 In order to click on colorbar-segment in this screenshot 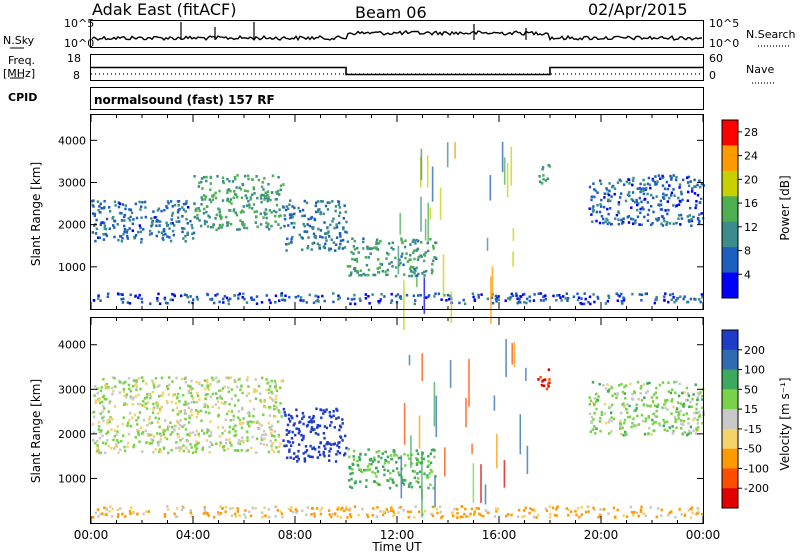, I will do `click(730, 234)`.